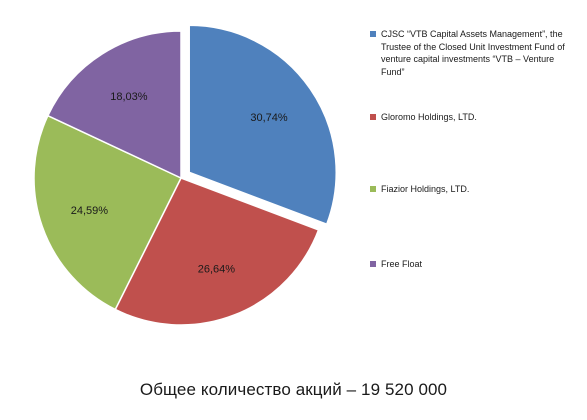  Describe the element at coordinates (114, 105) in the screenshot. I see `pie-slice-free-float` at that location.